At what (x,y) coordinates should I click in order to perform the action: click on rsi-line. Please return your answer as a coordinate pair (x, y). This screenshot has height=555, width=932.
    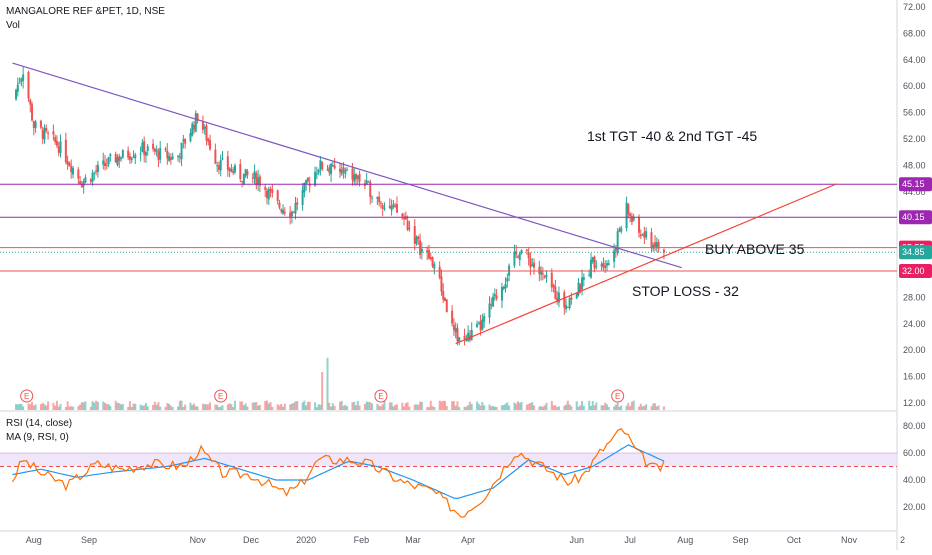
    Looking at the image, I should click on (338, 473).